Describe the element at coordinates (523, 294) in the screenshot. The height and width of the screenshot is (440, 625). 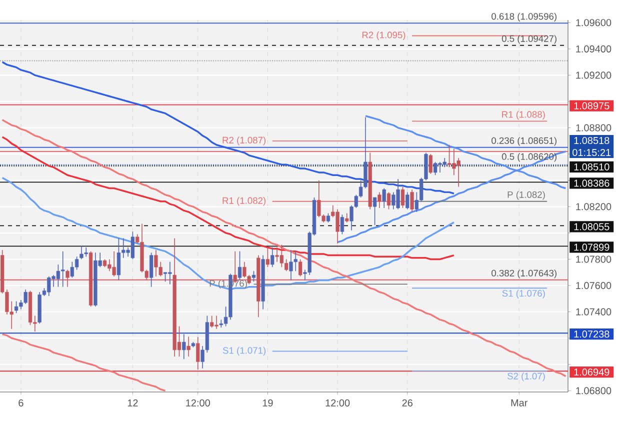
I see `series-label: S1 (1.076)` at that location.